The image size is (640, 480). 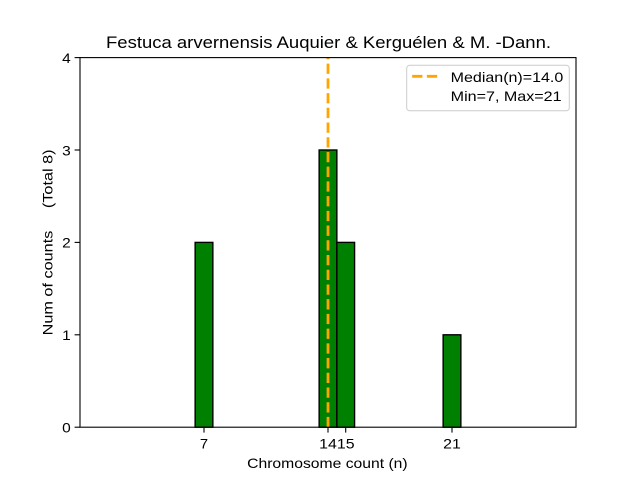 What do you see at coordinates (47, 242) in the screenshot?
I see `svg-text: Num of counts (Total 8)` at bounding box center [47, 242].